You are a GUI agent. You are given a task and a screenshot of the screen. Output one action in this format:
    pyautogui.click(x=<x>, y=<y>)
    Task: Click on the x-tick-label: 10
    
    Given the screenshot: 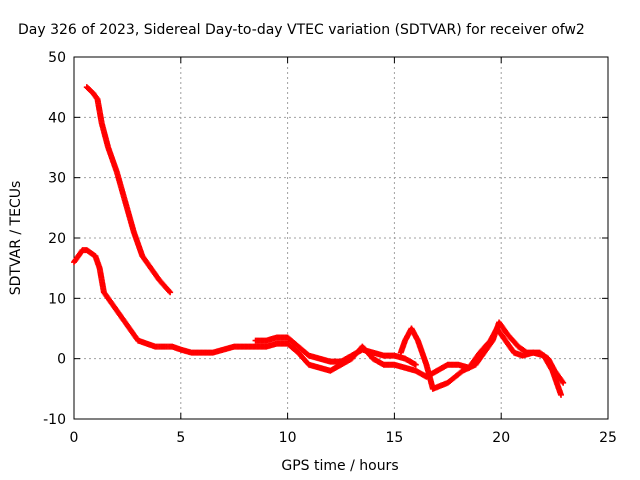 What is the action you would take?
    pyautogui.click(x=288, y=438)
    